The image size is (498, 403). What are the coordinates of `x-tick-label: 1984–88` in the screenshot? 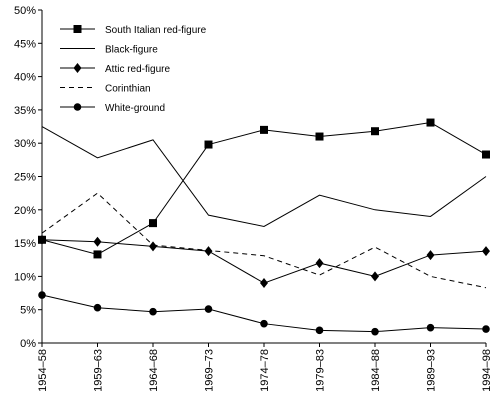 It's located at (376, 370).